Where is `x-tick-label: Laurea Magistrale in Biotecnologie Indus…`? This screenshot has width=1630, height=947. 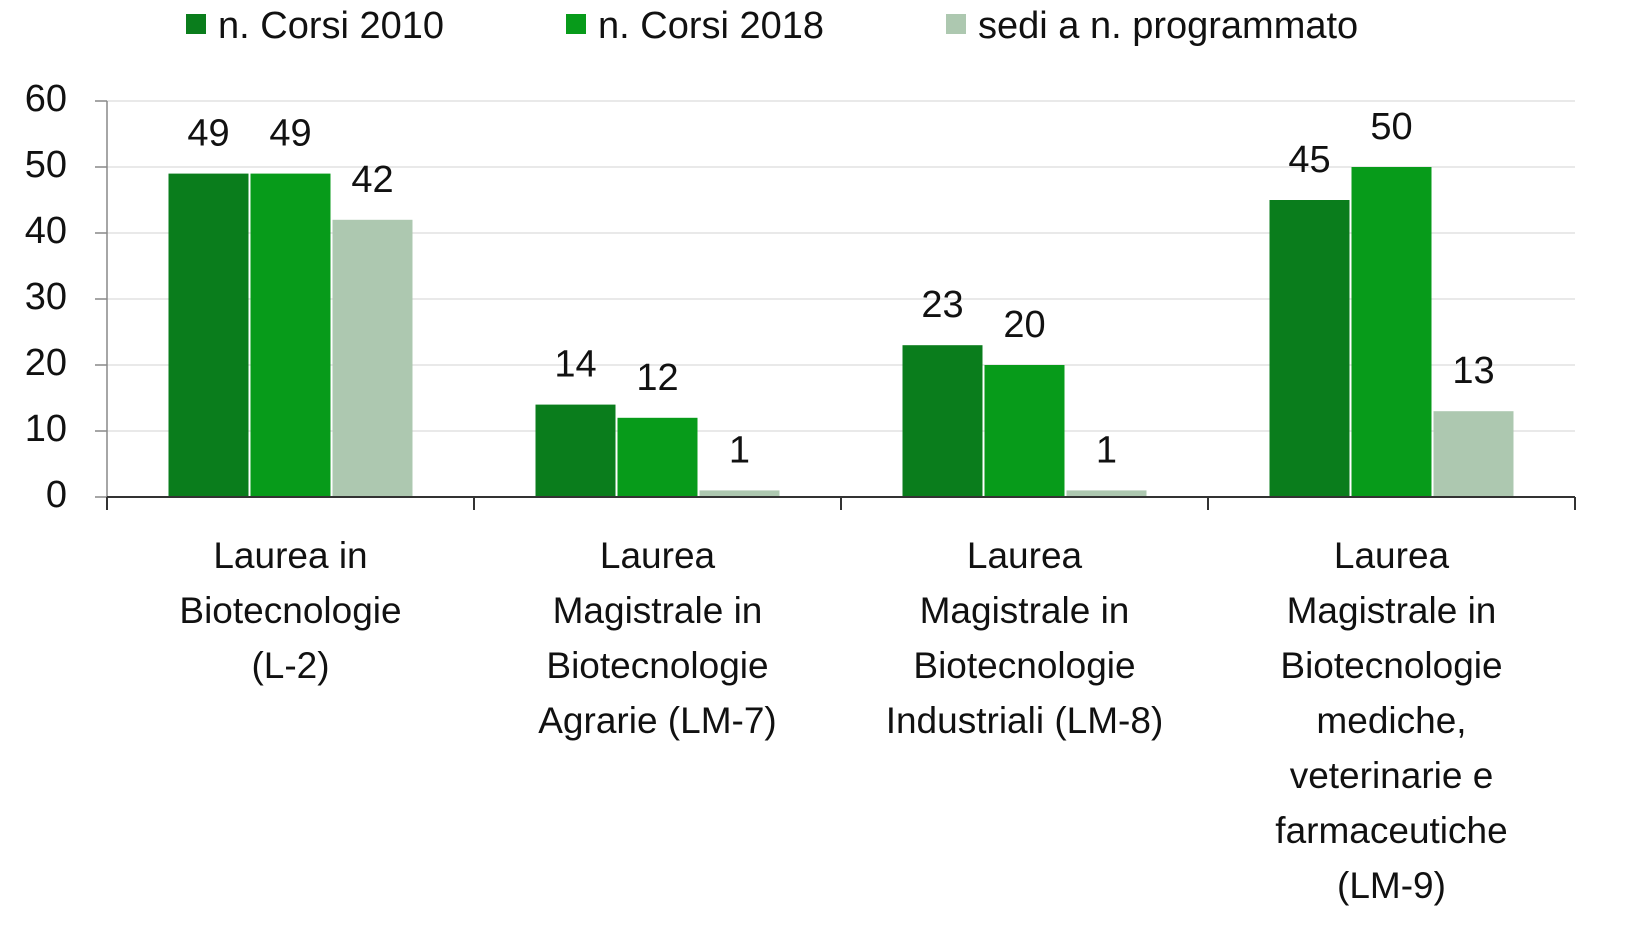
x-tick-label: Laurea Magistrale in Biotecnologie Indus… is located at coordinates (1024, 638).